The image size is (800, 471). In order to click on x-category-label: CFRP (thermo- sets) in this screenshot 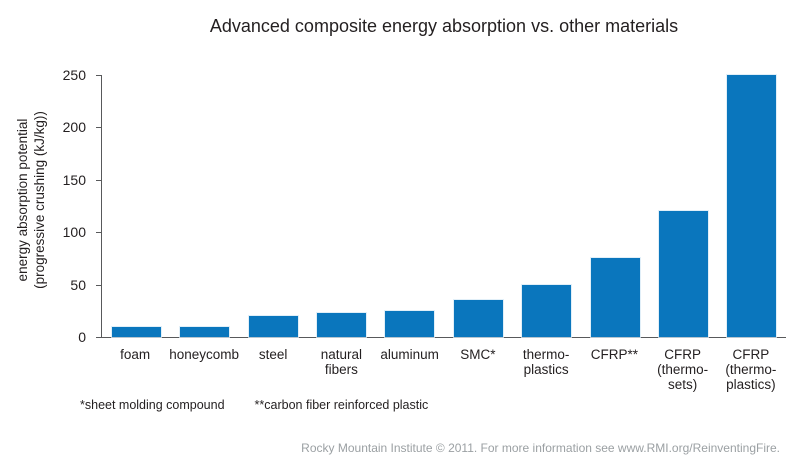, I will do `click(683, 369)`.